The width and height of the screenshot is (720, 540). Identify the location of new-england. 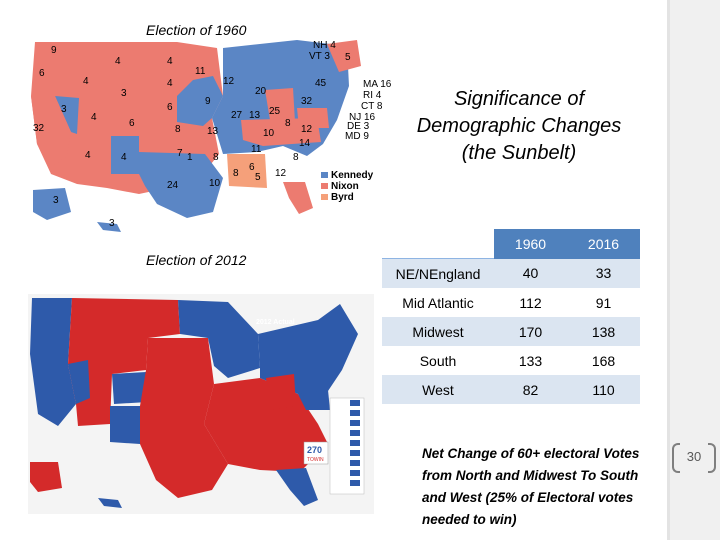
(344, 56).